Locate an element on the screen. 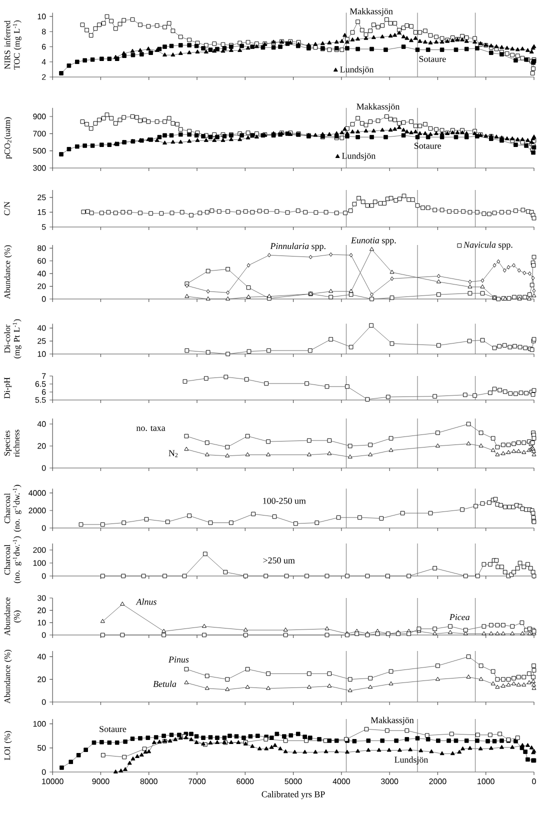 This screenshot has width=550, height=815. series-label: Lundsjön is located at coordinates (411, 760).